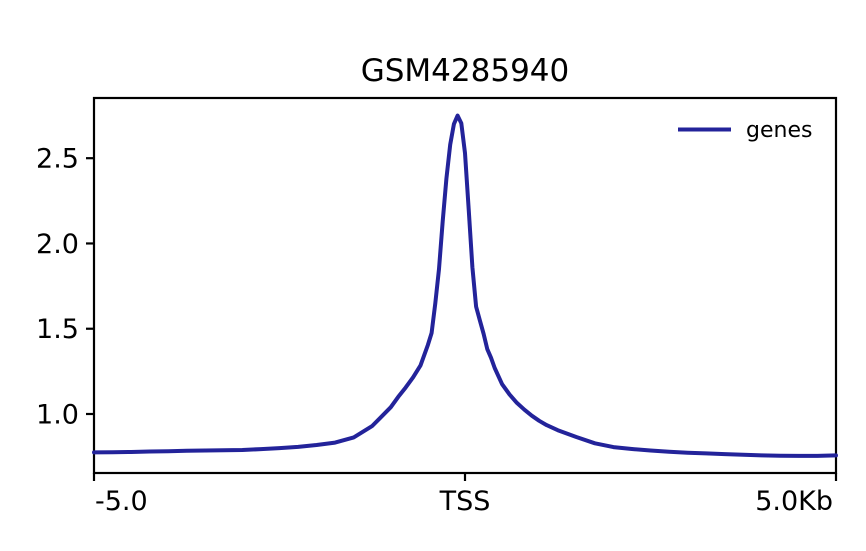 The image size is (866, 551). I want to click on x-tick-label: 5.0Kb, so click(794, 501).